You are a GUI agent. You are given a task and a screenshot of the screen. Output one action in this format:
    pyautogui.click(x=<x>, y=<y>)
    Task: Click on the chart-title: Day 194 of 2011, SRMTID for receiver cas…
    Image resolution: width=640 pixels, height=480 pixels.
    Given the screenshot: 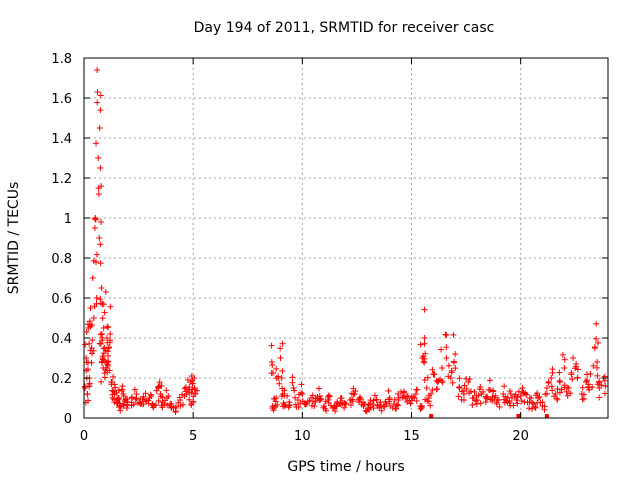 What is the action you would take?
    pyautogui.click(x=344, y=28)
    